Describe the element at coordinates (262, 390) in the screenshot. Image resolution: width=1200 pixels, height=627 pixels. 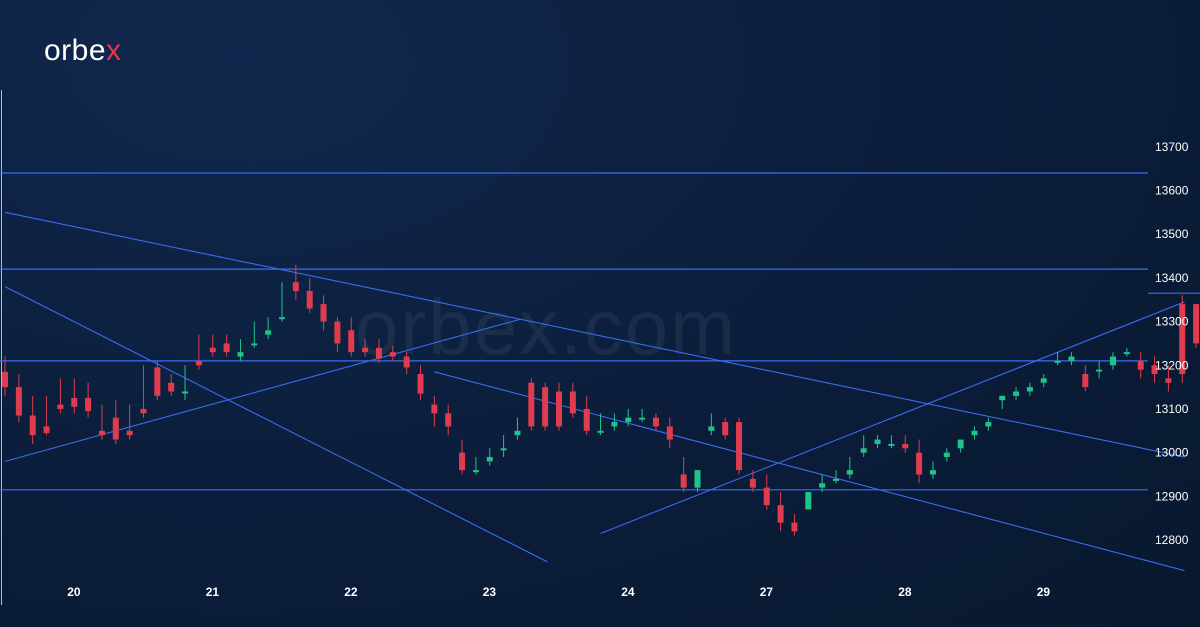
I see `trendline` at that location.